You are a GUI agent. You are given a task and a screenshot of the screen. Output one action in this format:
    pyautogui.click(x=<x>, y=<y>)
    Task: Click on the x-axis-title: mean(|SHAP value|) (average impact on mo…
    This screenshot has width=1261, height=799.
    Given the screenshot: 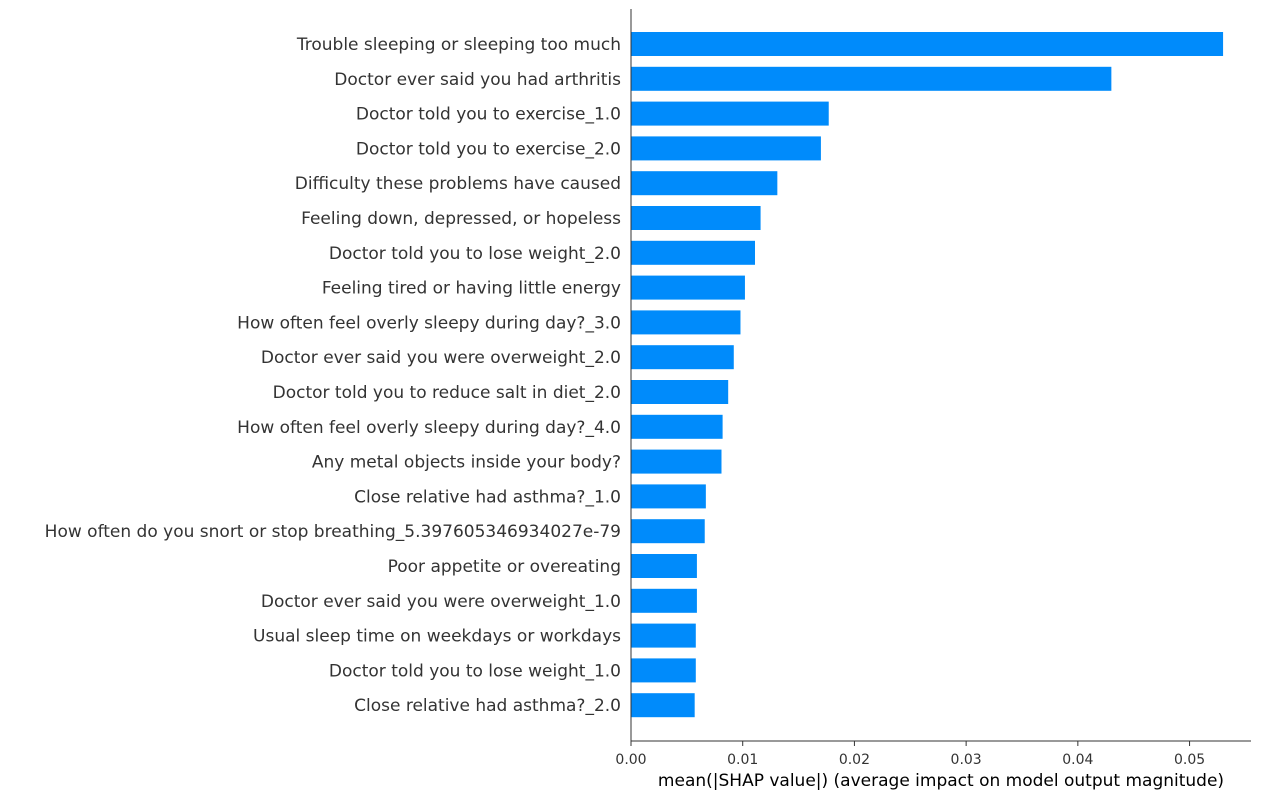 What is the action you would take?
    pyautogui.click(x=941, y=781)
    